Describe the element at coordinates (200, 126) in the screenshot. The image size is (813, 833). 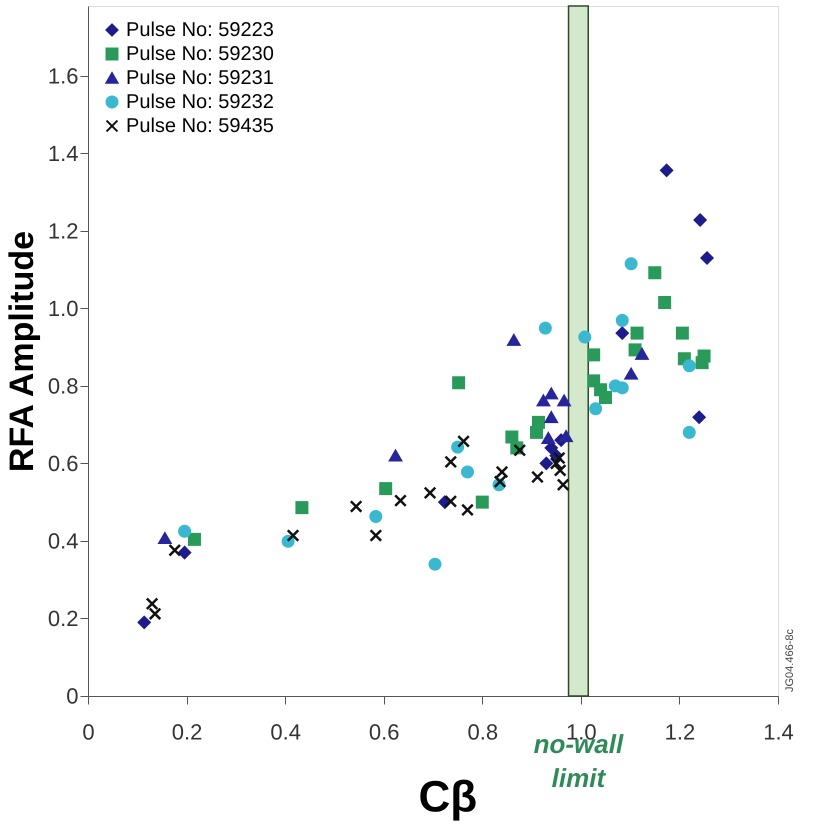
I see `legend-label: Pulse No: 59435` at that location.